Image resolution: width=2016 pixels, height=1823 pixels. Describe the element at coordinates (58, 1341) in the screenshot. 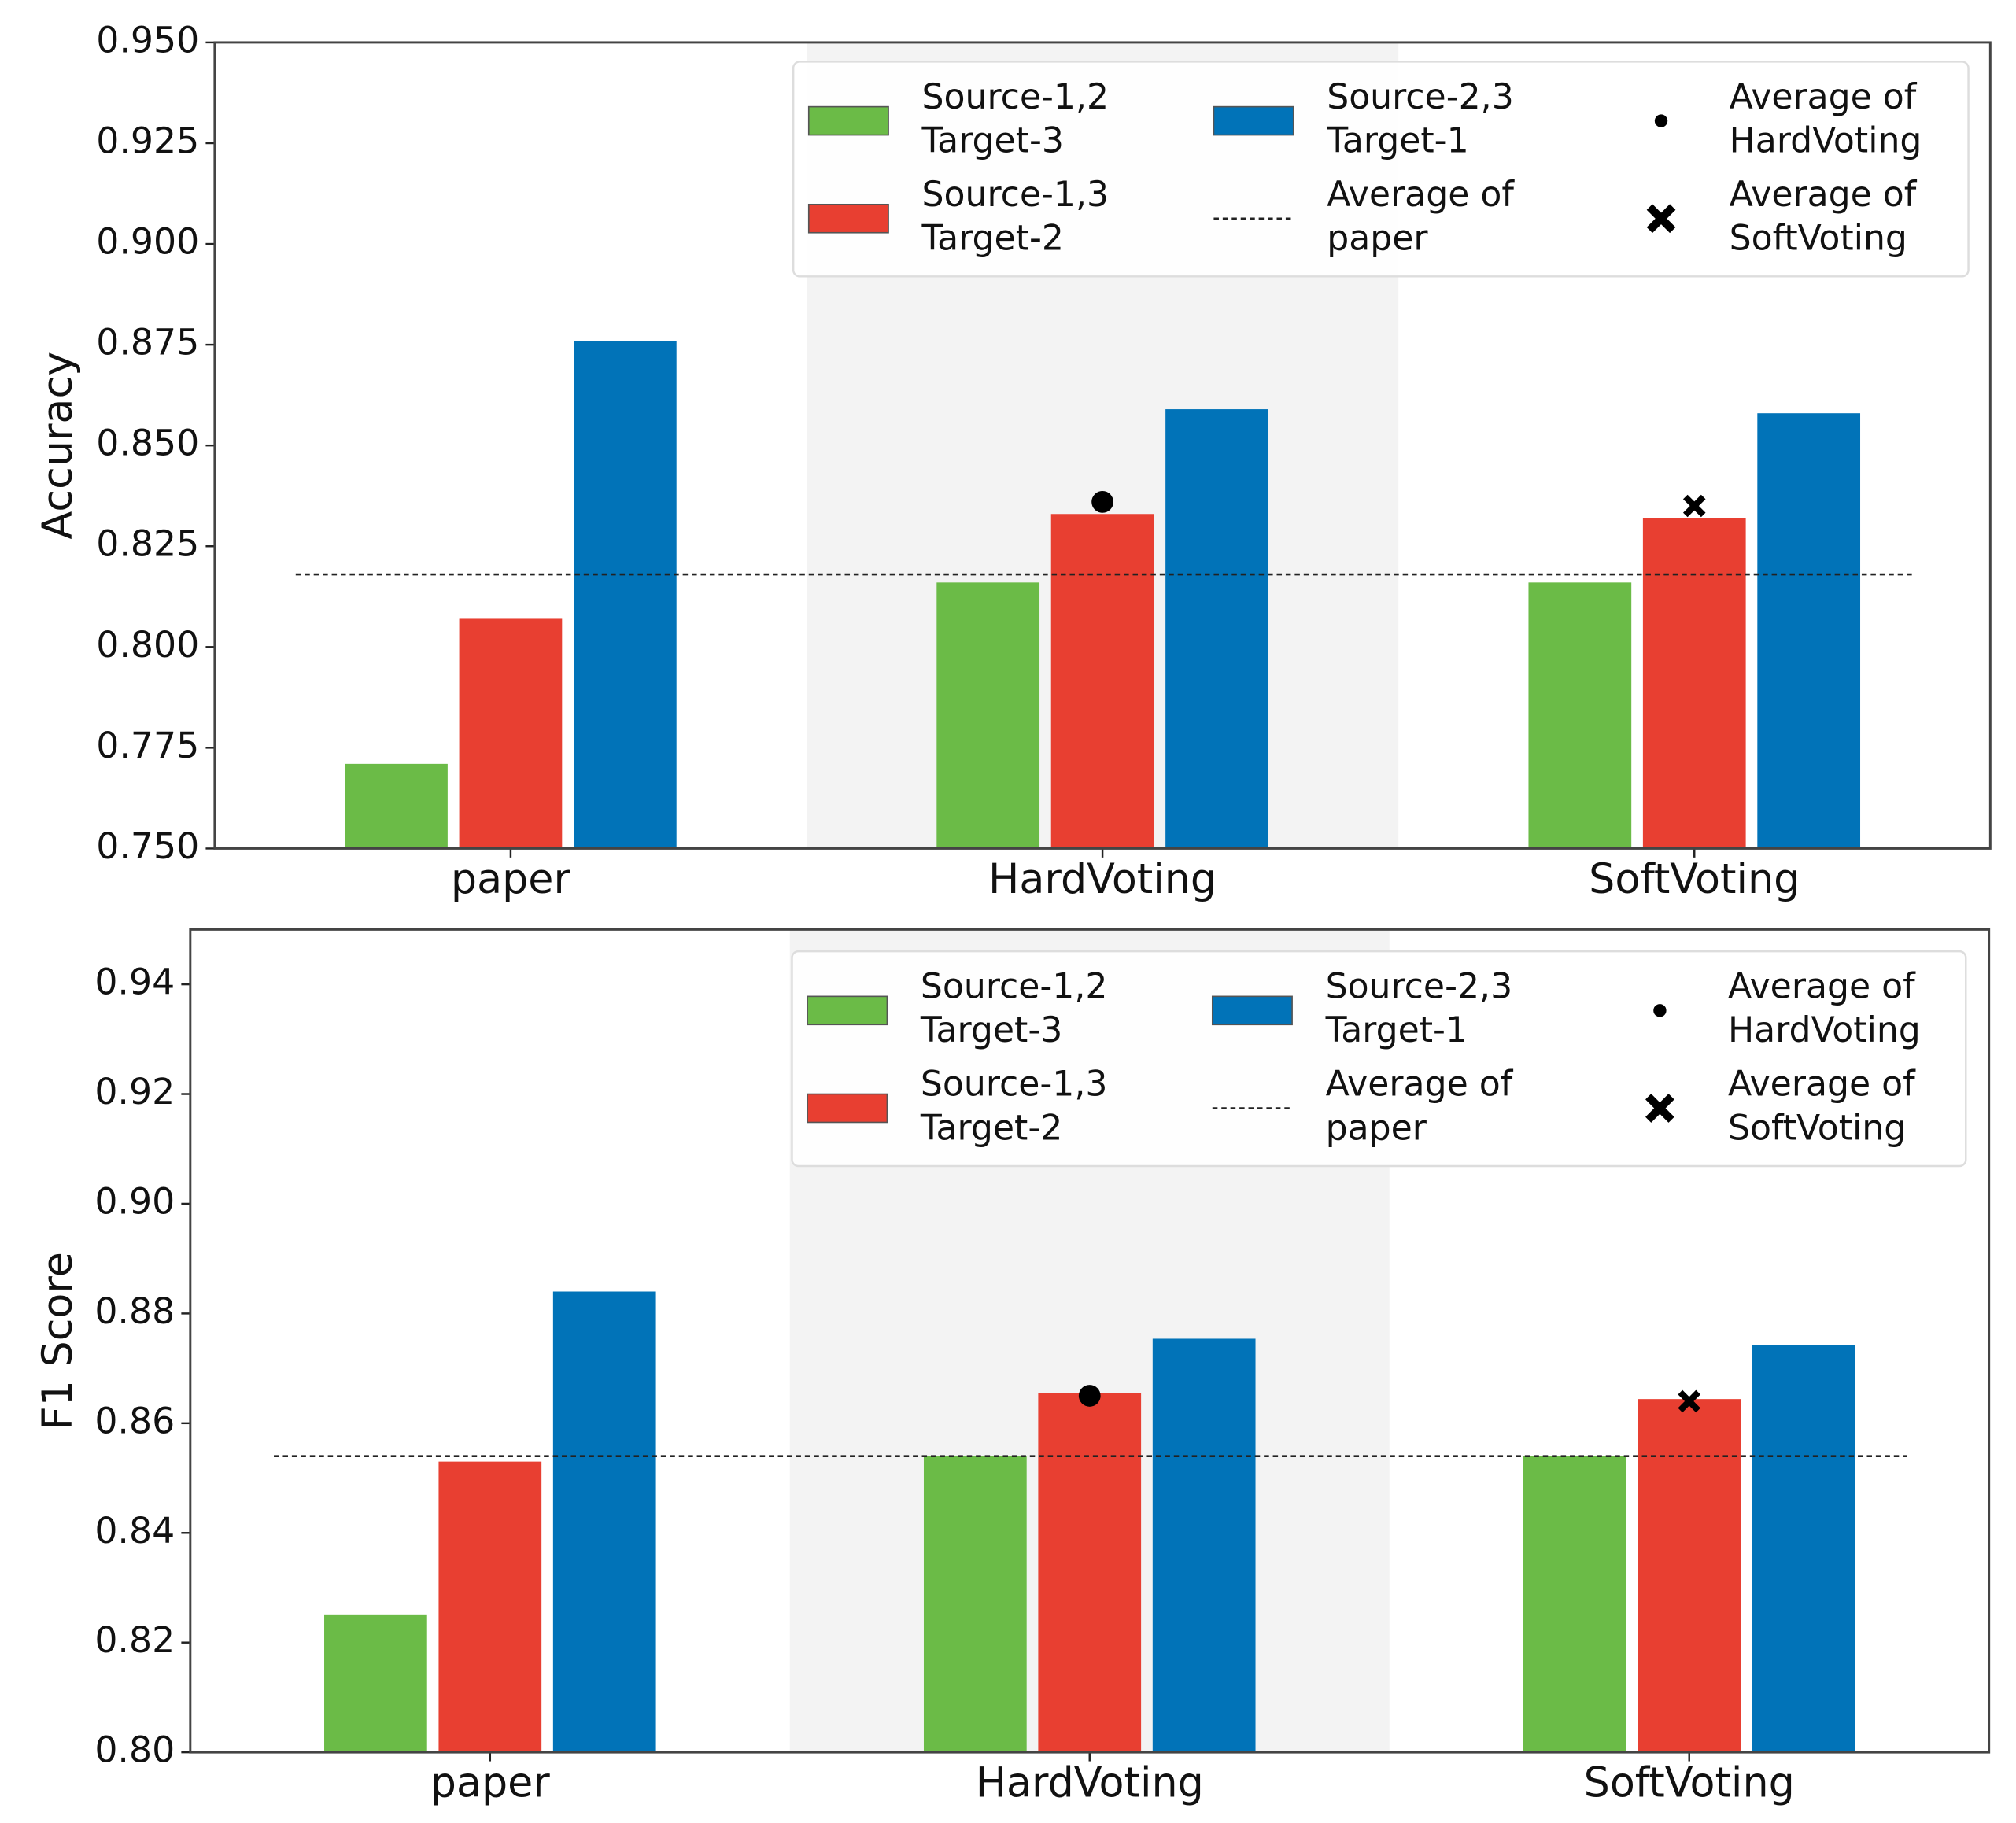

I see `y-axis-label: F1 Score` at that location.